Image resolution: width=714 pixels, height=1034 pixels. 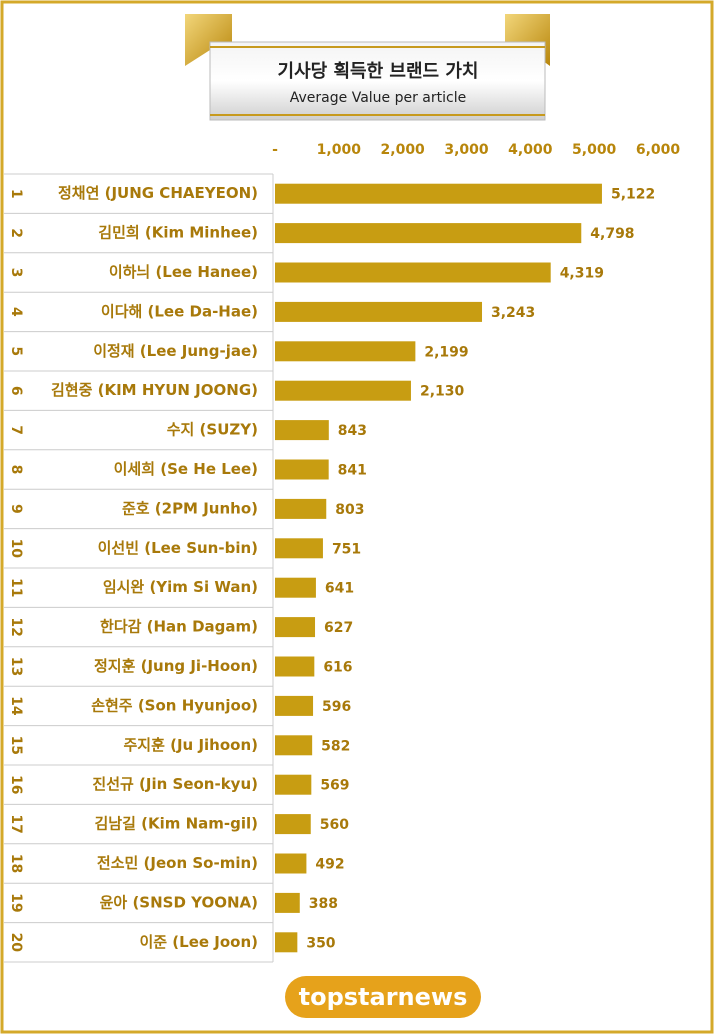 What do you see at coordinates (178, 233) in the screenshot?
I see `y-tick-label: 김민희 (Kim Minhee)` at bounding box center [178, 233].